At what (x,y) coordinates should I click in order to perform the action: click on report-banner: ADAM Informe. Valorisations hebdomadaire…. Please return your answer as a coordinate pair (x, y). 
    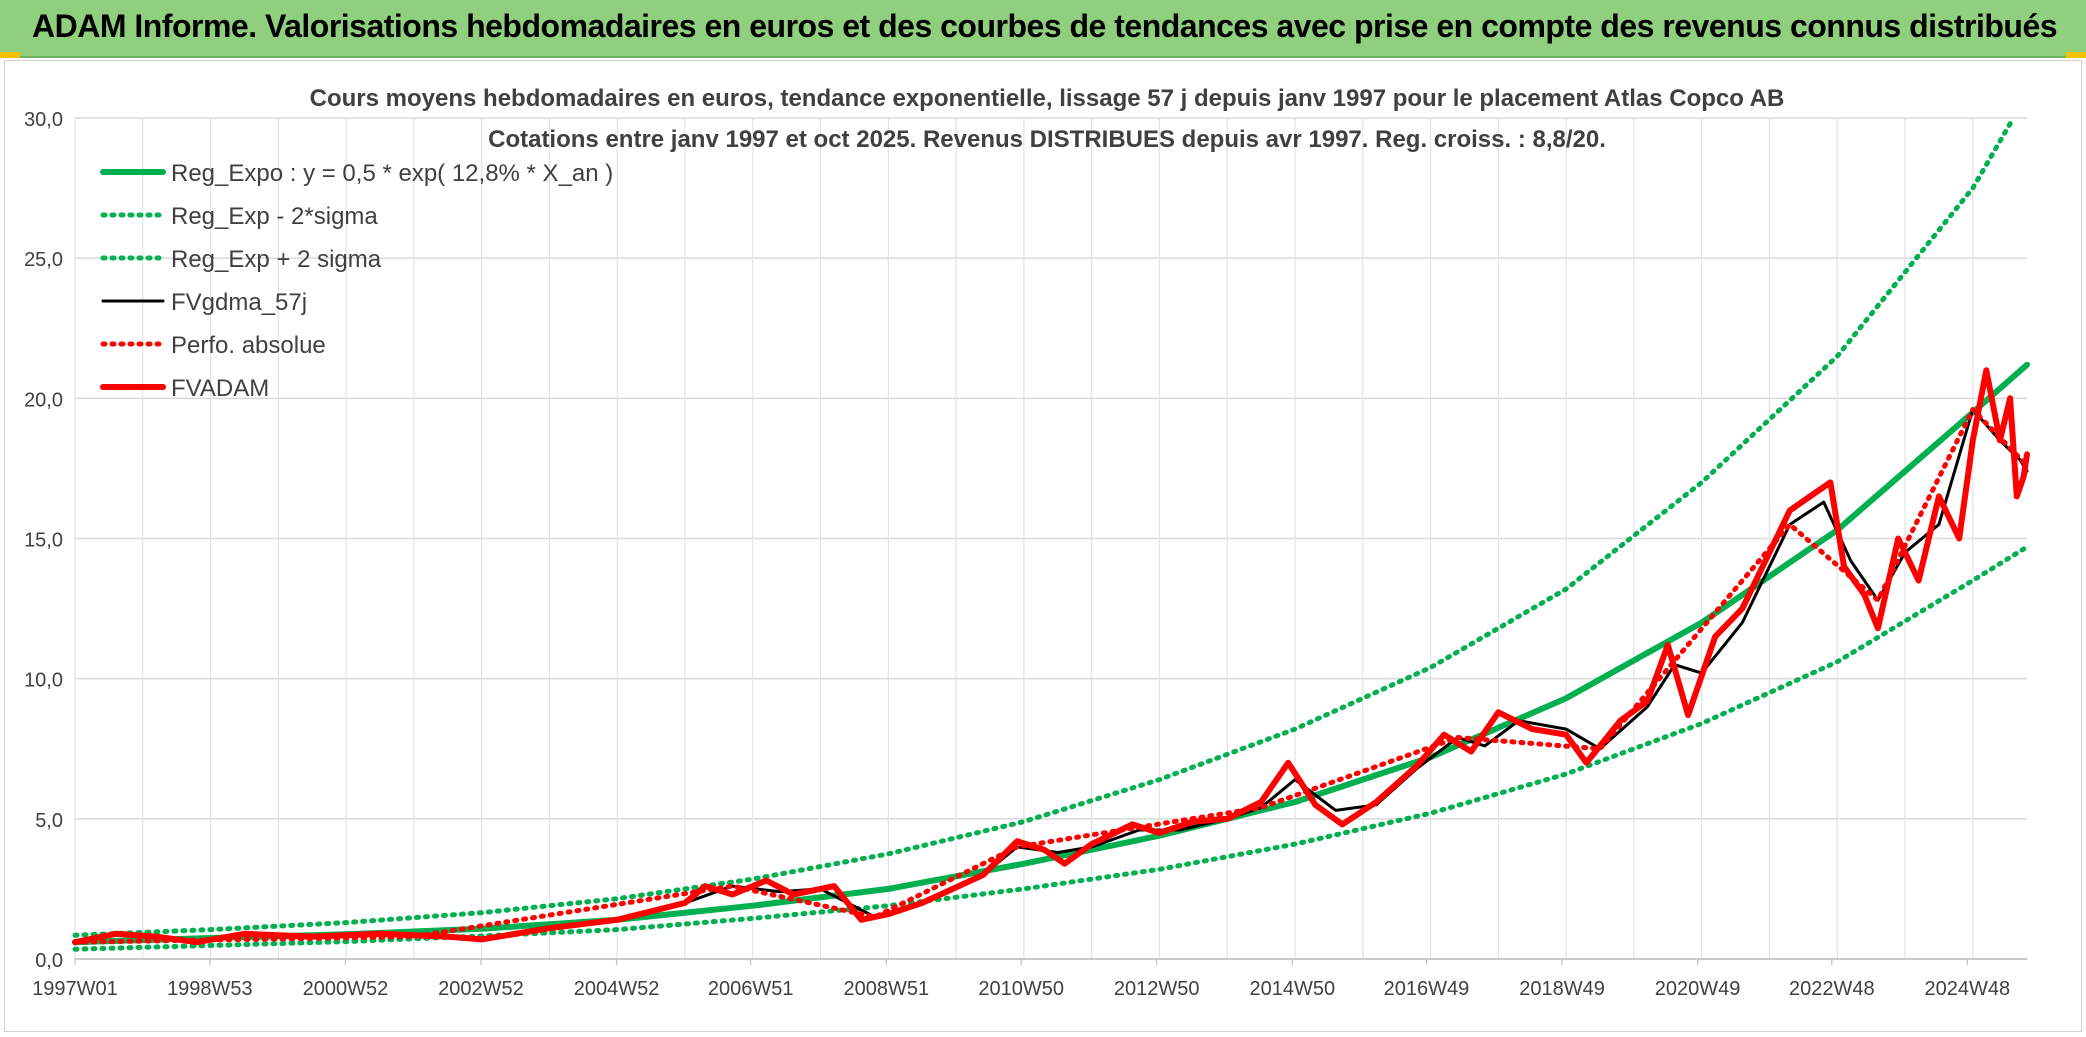
    Looking at the image, I should click on (1043, 29).